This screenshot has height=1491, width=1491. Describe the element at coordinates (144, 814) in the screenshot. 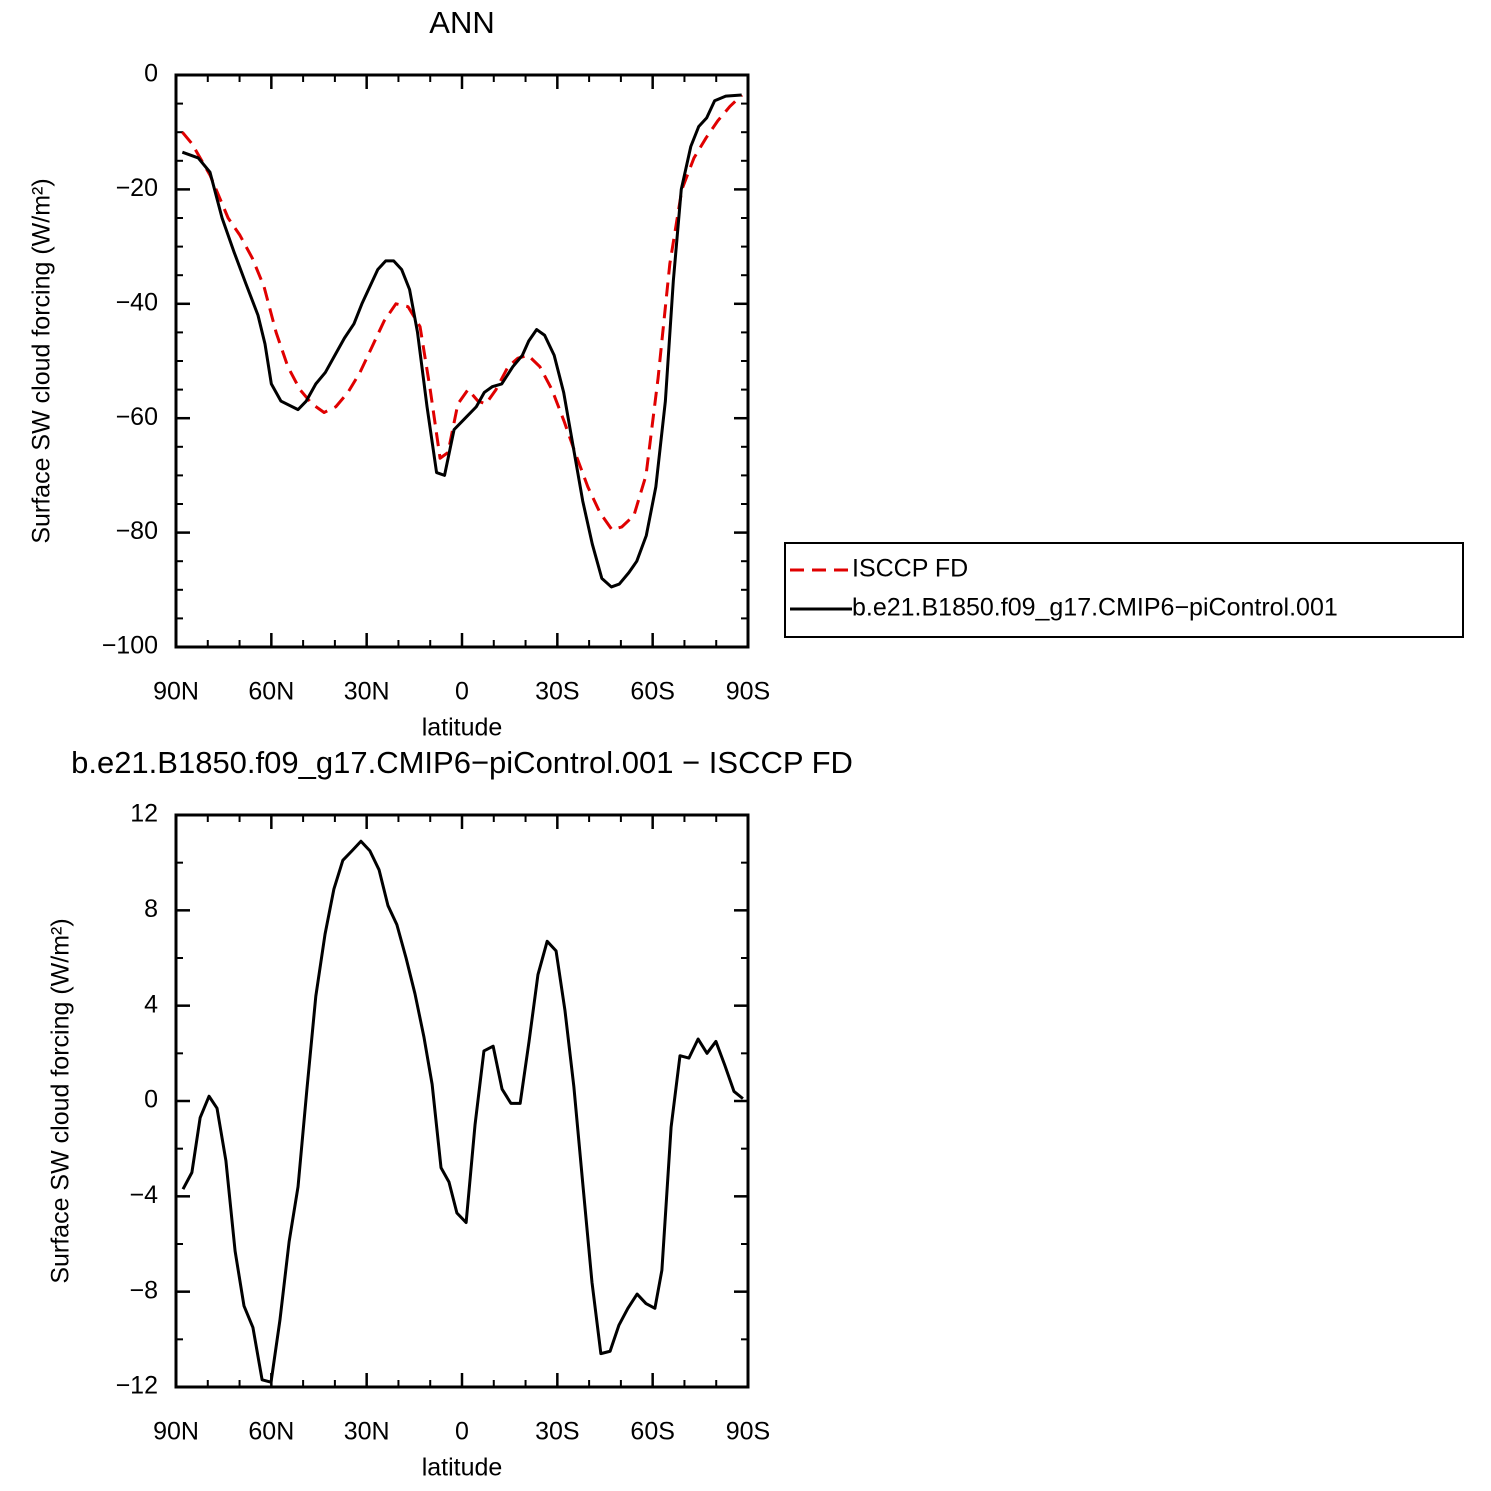

I see `y-tick-label: 12` at that location.